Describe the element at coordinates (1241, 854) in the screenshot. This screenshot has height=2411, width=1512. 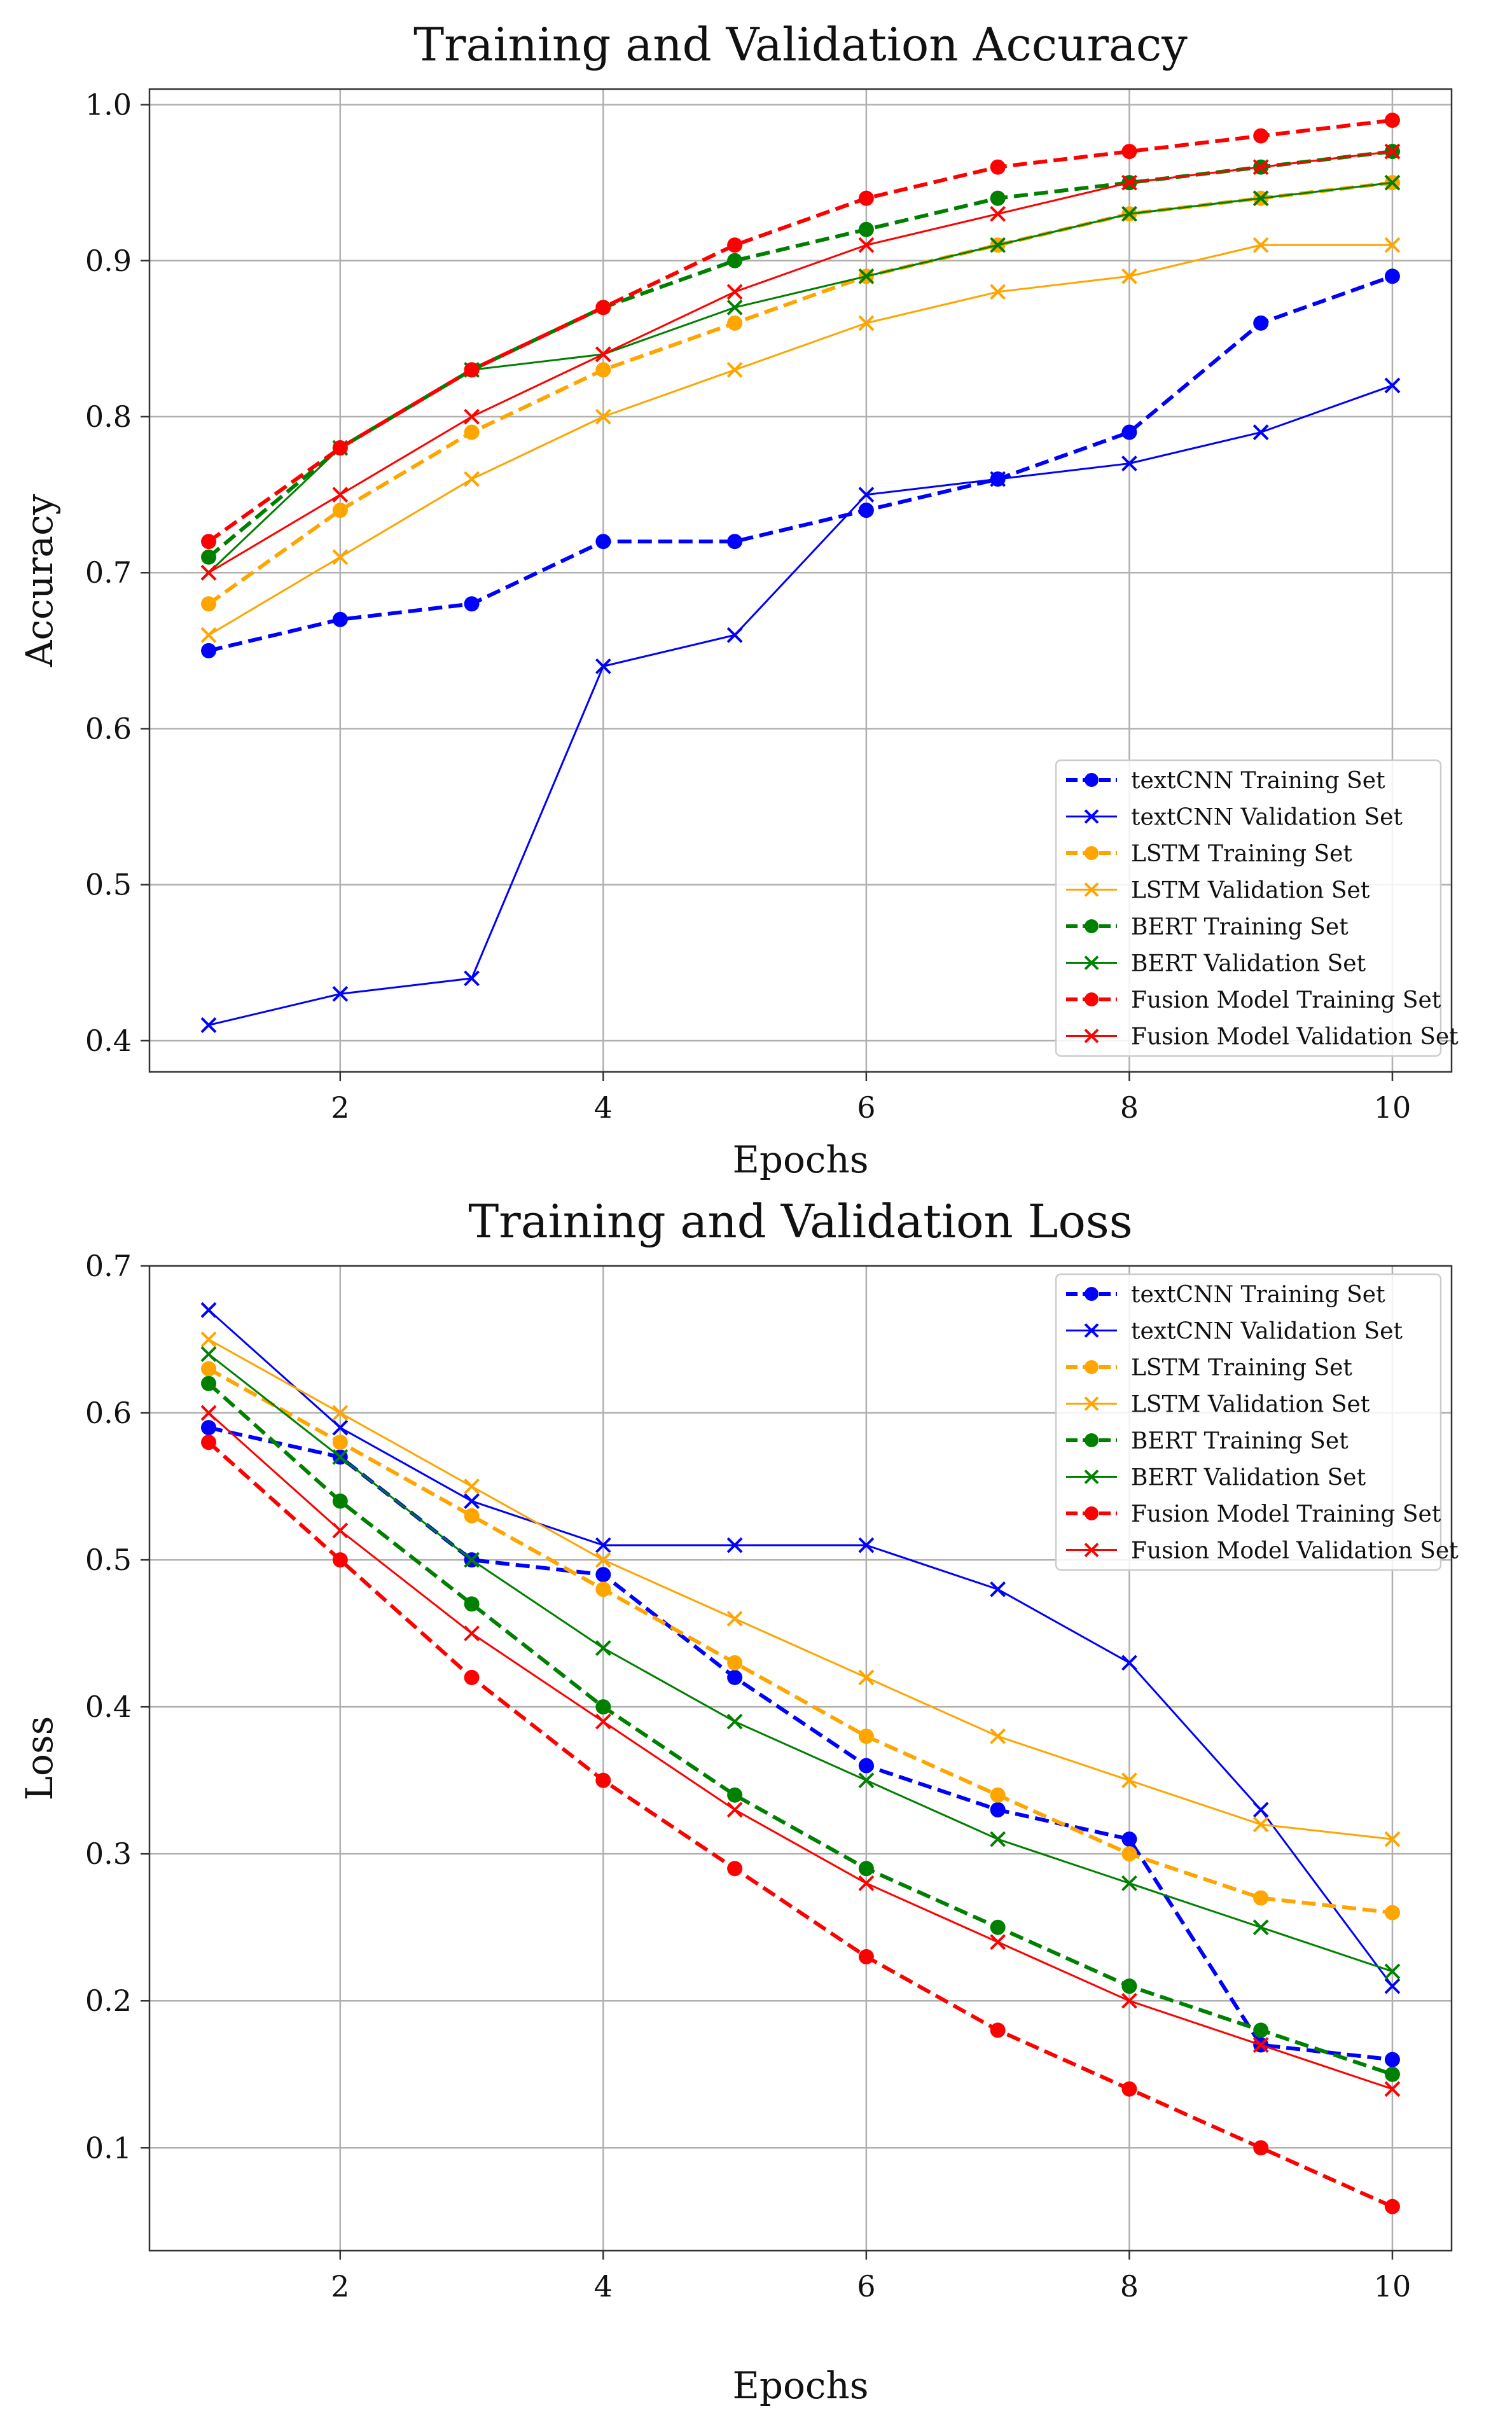
I see `legend-label: LSTM Training Set` at that location.